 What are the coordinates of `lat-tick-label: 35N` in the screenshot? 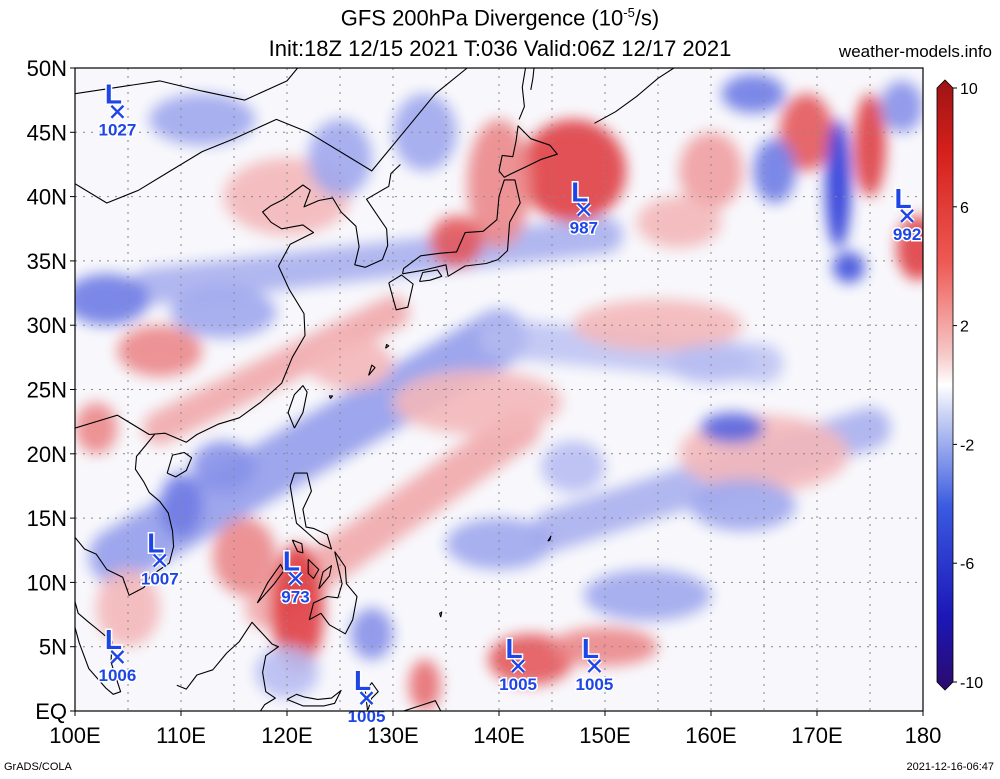 It's located at (47, 261).